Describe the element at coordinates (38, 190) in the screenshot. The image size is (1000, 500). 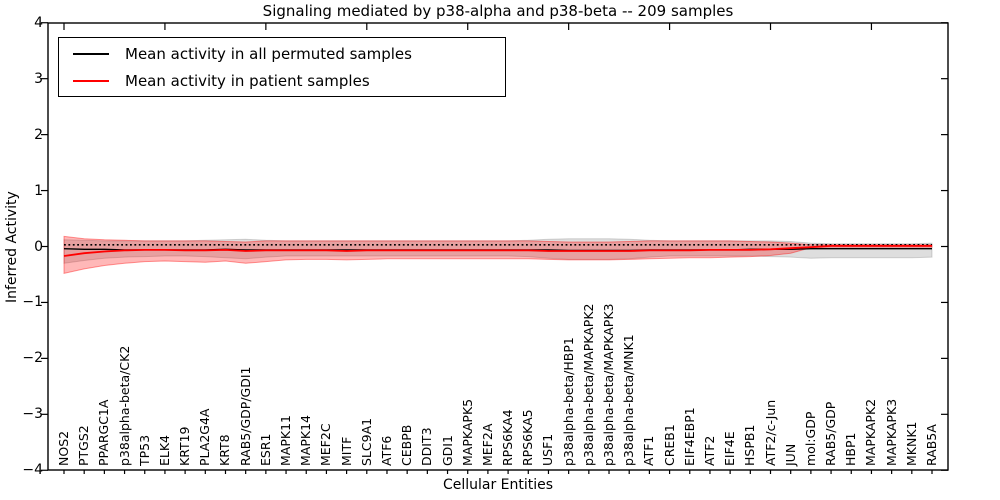
I see `y-tick-label: 1` at that location.